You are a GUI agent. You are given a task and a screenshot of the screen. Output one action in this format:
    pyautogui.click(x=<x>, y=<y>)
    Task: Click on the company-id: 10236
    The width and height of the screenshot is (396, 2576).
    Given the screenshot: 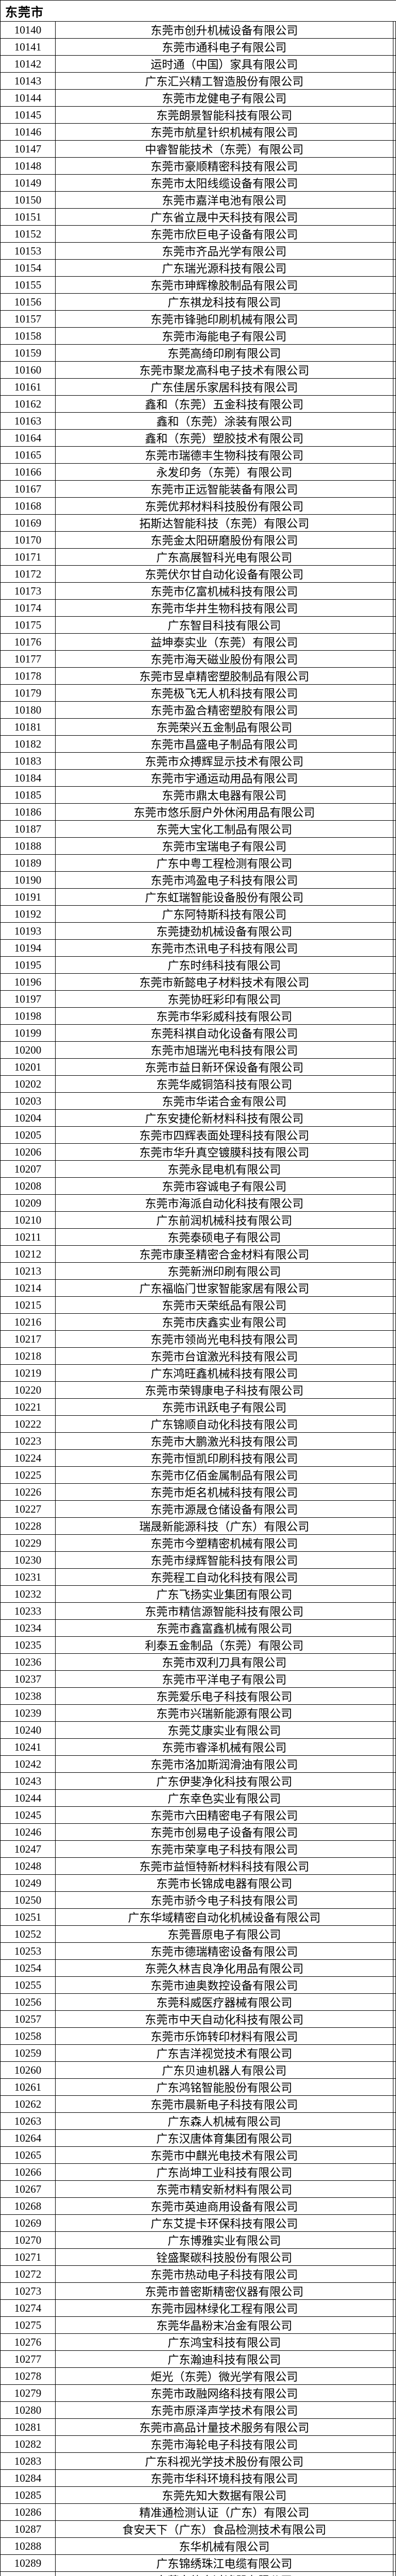 What is the action you would take?
    pyautogui.click(x=28, y=1662)
    